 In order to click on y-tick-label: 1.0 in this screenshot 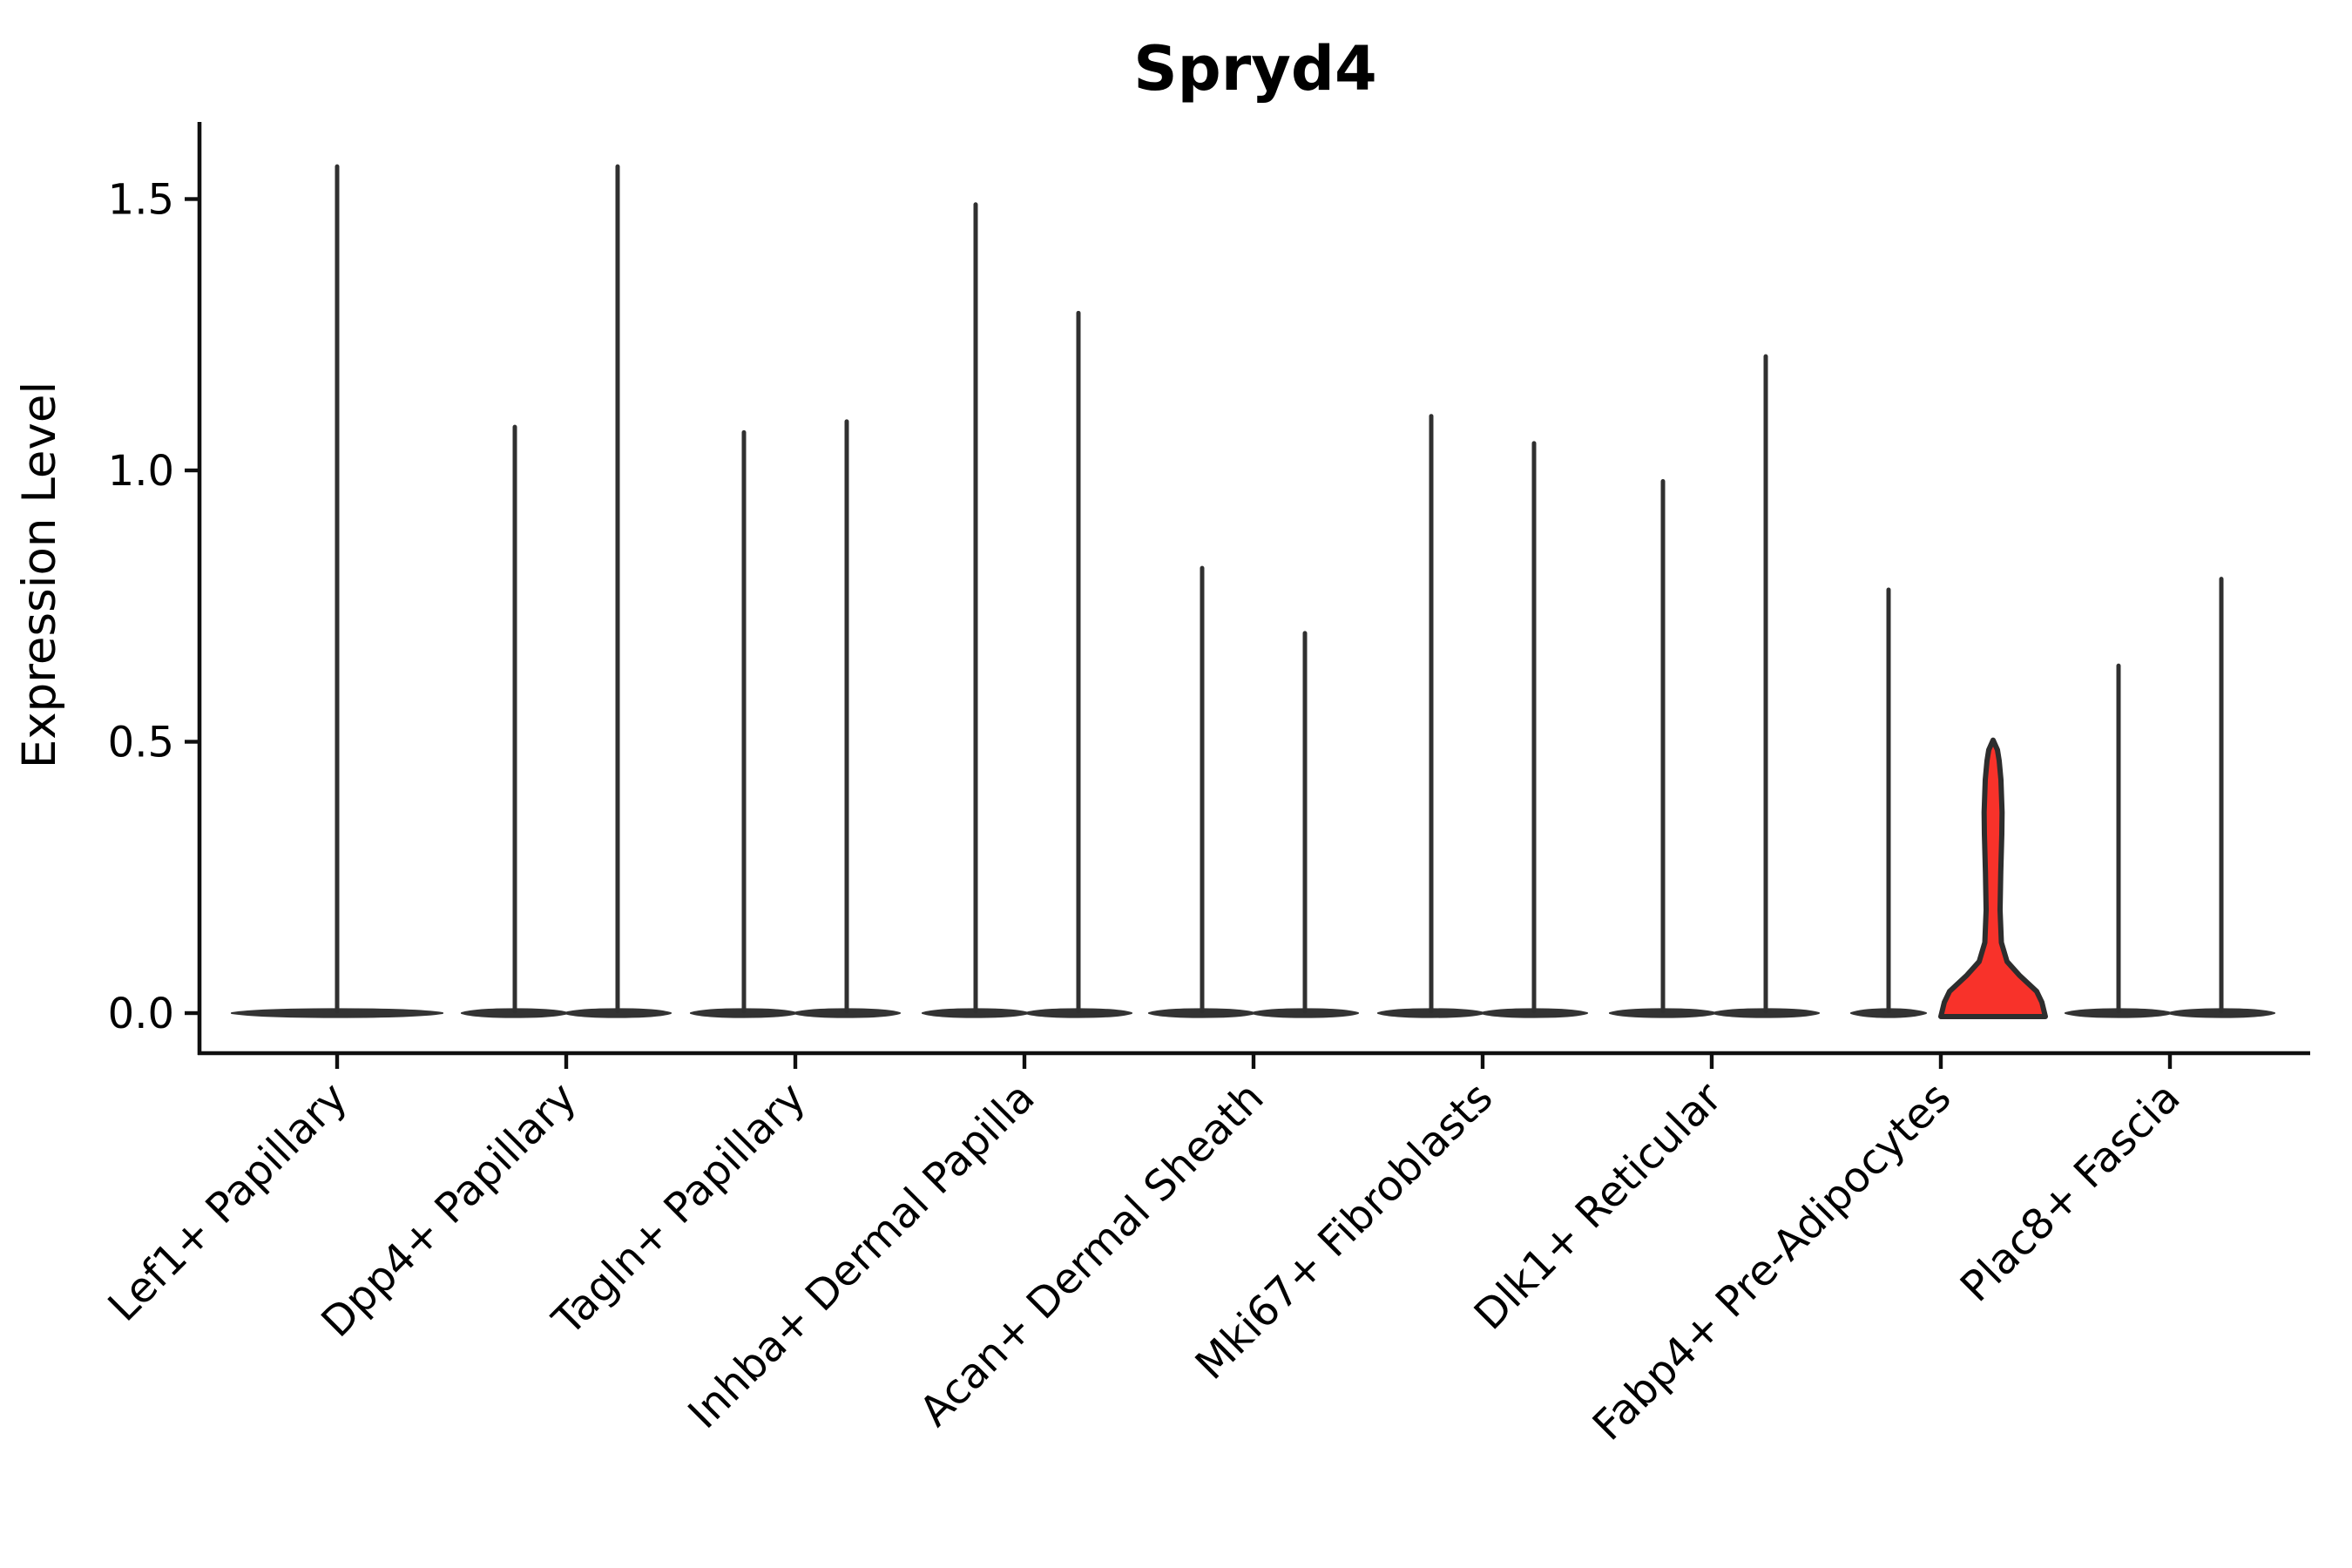, I will do `click(141, 471)`.